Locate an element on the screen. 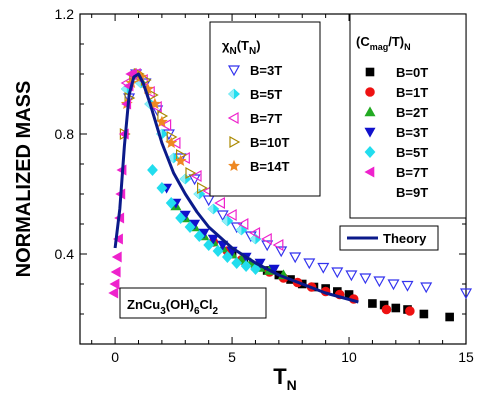 The image size is (488, 400). series-c-b5t is located at coordinates (204, 219).